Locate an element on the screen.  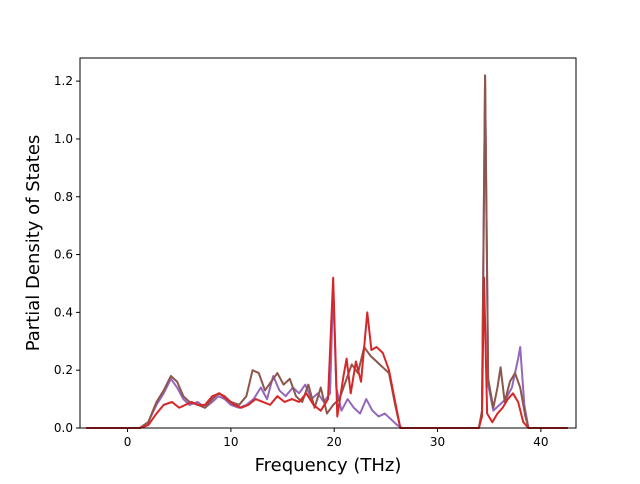
x-tick-label: 30 is located at coordinates (437, 442).